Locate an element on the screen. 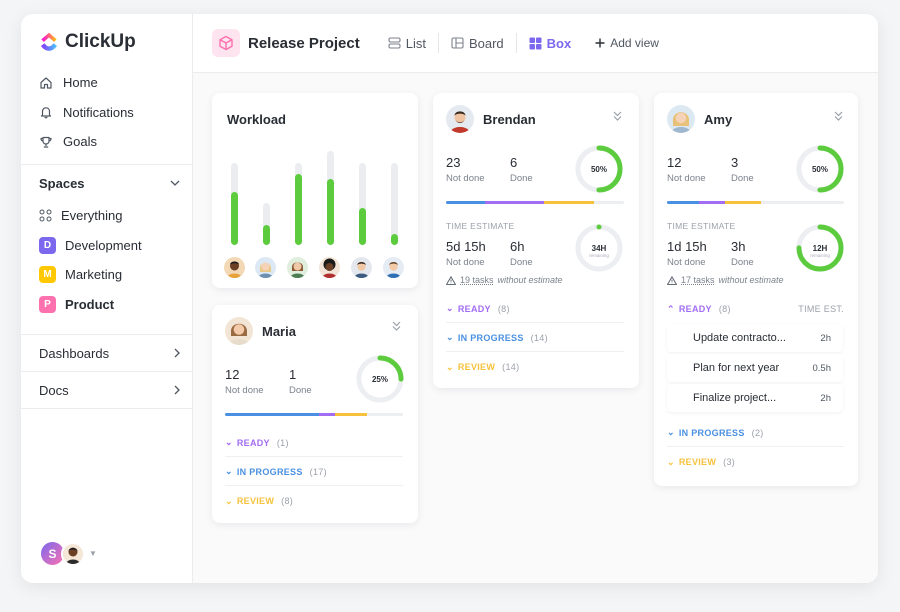 This screenshot has height=612, width=900. divider is located at coordinates (106, 334).